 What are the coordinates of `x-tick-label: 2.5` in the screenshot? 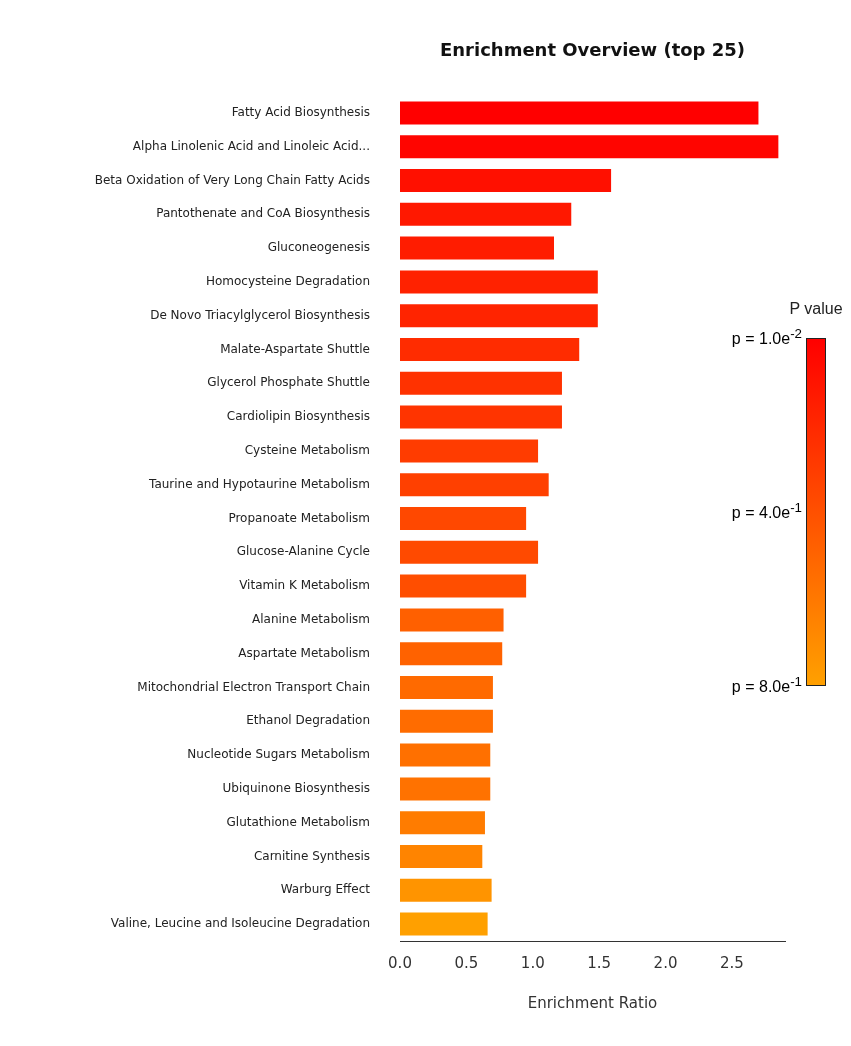 It's located at (731, 962).